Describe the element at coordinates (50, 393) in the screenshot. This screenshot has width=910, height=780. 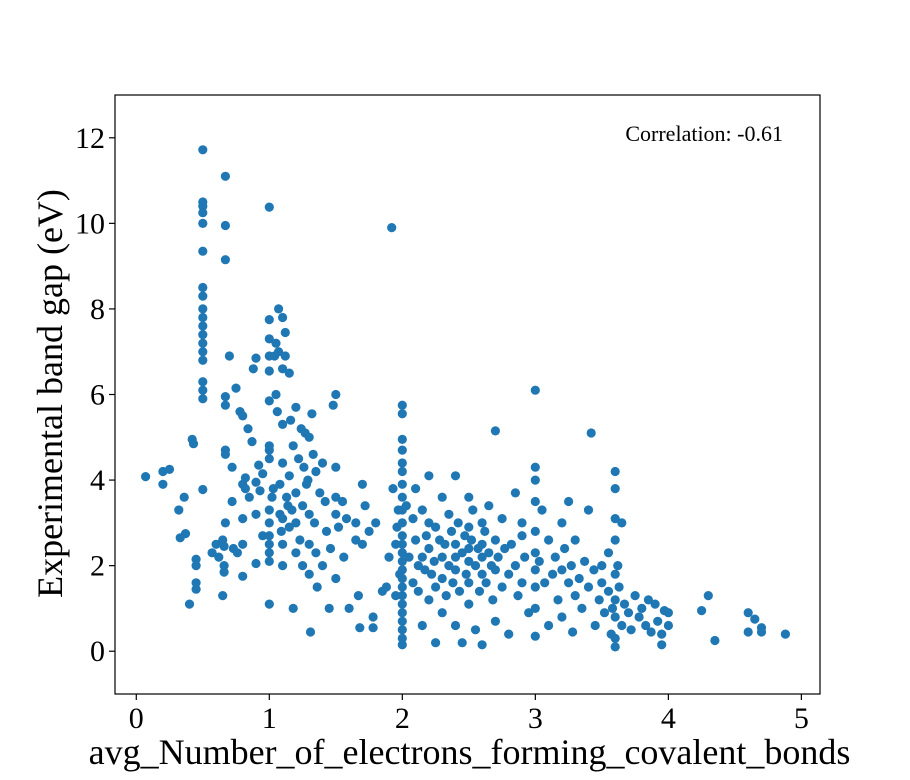
I see `y-axis-label: Experimental band gap (eV)` at that location.